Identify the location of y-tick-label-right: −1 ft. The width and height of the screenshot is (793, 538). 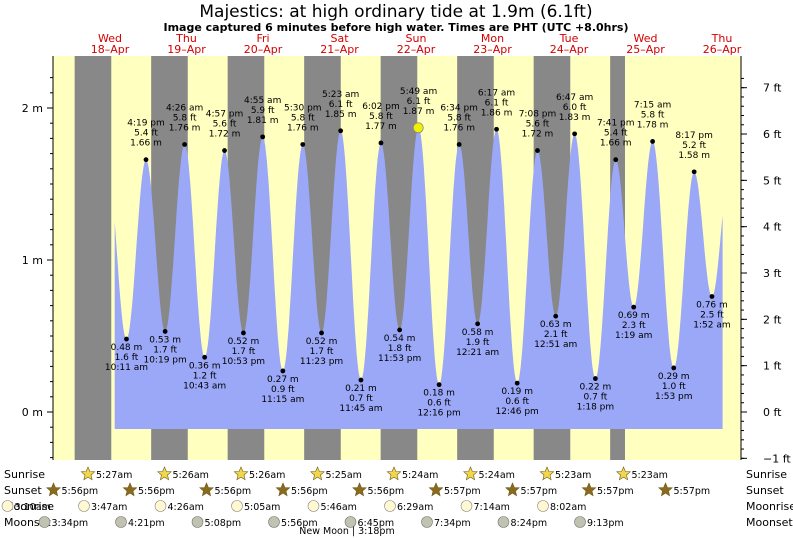
(777, 458).